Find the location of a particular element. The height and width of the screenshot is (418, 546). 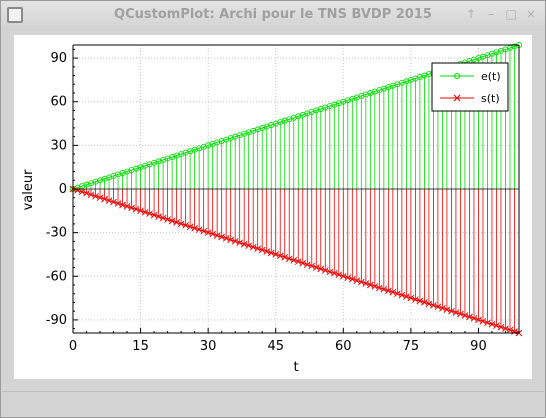

y-tick-label: -90 is located at coordinates (56, 320).